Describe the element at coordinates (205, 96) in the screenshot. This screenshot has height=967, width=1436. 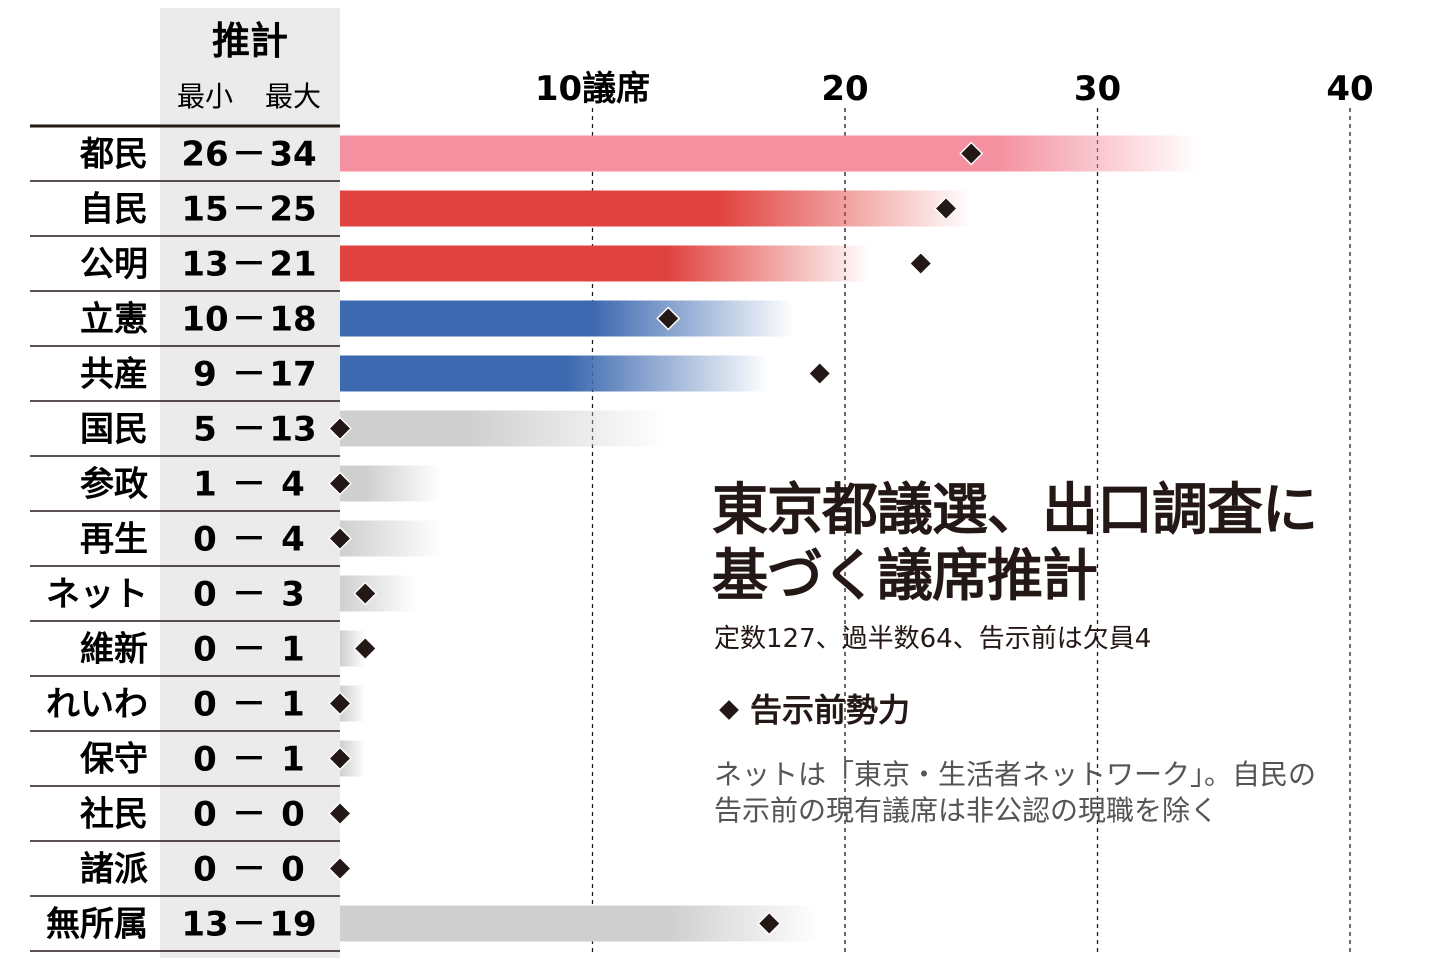
I see `min-header: 最小` at that location.